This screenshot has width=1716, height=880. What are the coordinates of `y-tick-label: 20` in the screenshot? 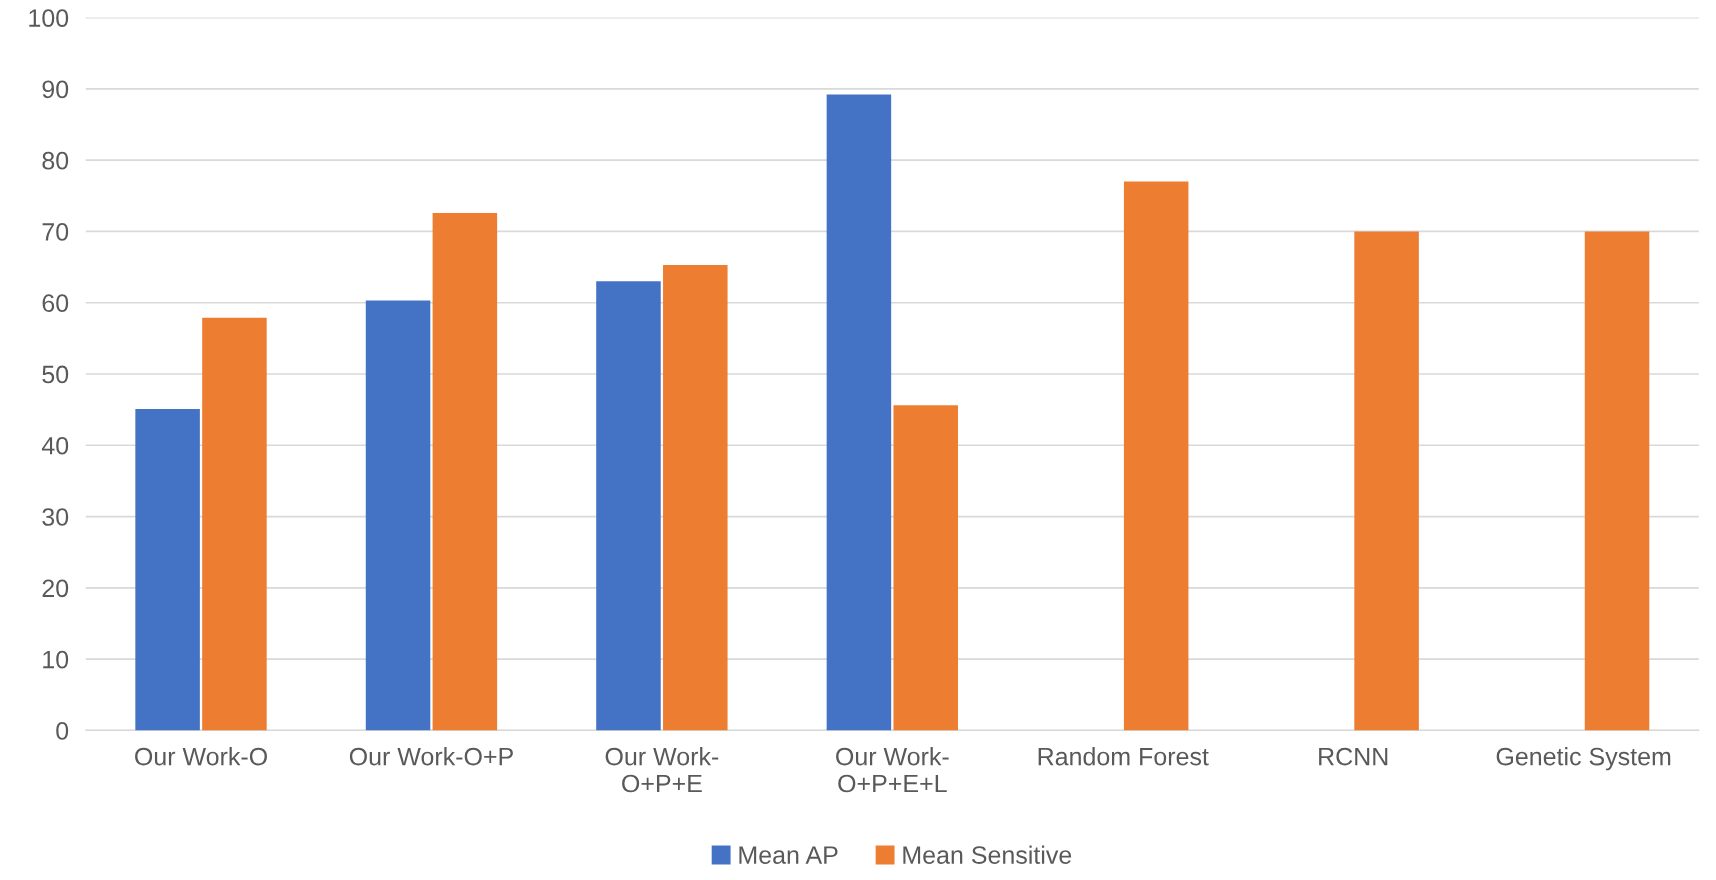 It's located at (55, 588).